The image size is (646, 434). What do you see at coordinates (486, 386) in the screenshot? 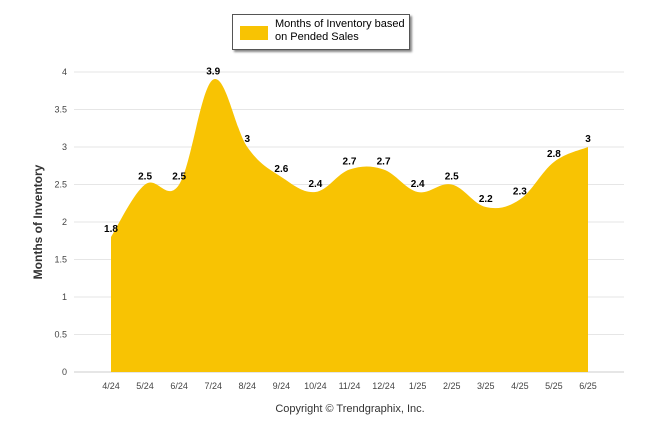
I see `x-tick-label: 3/25` at bounding box center [486, 386].